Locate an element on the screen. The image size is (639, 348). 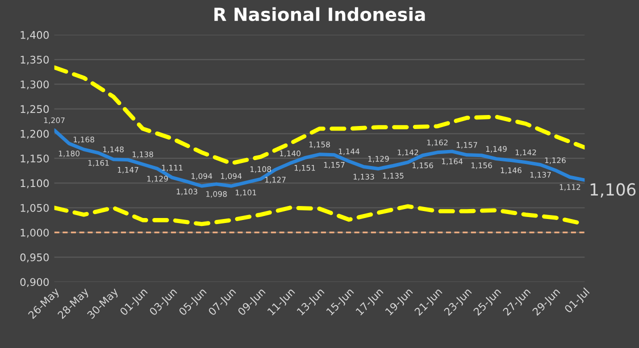
y-tick-label: 1,150 is located at coordinates (34, 159).